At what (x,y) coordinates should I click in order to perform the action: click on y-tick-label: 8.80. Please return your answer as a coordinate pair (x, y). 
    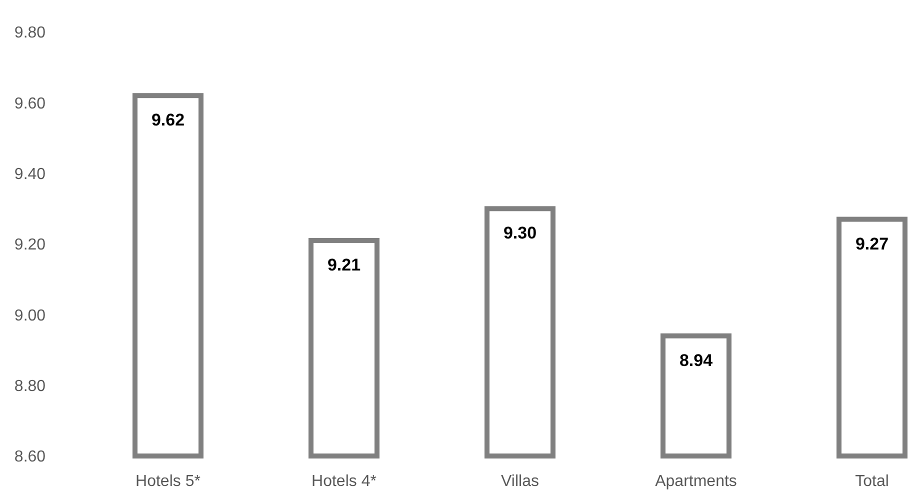
    Looking at the image, I should click on (30, 386).